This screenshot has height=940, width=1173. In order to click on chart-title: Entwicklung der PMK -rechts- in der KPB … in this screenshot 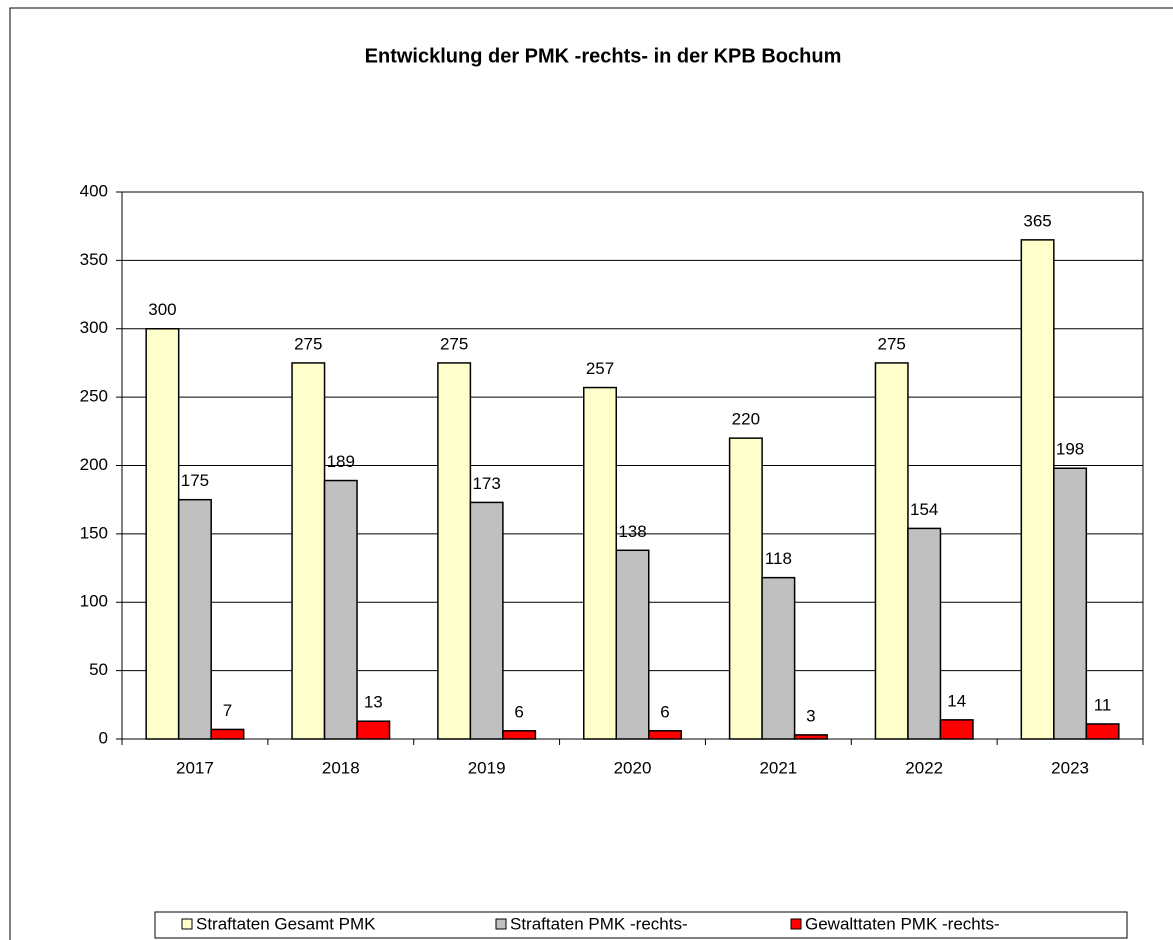, I will do `click(603, 56)`.